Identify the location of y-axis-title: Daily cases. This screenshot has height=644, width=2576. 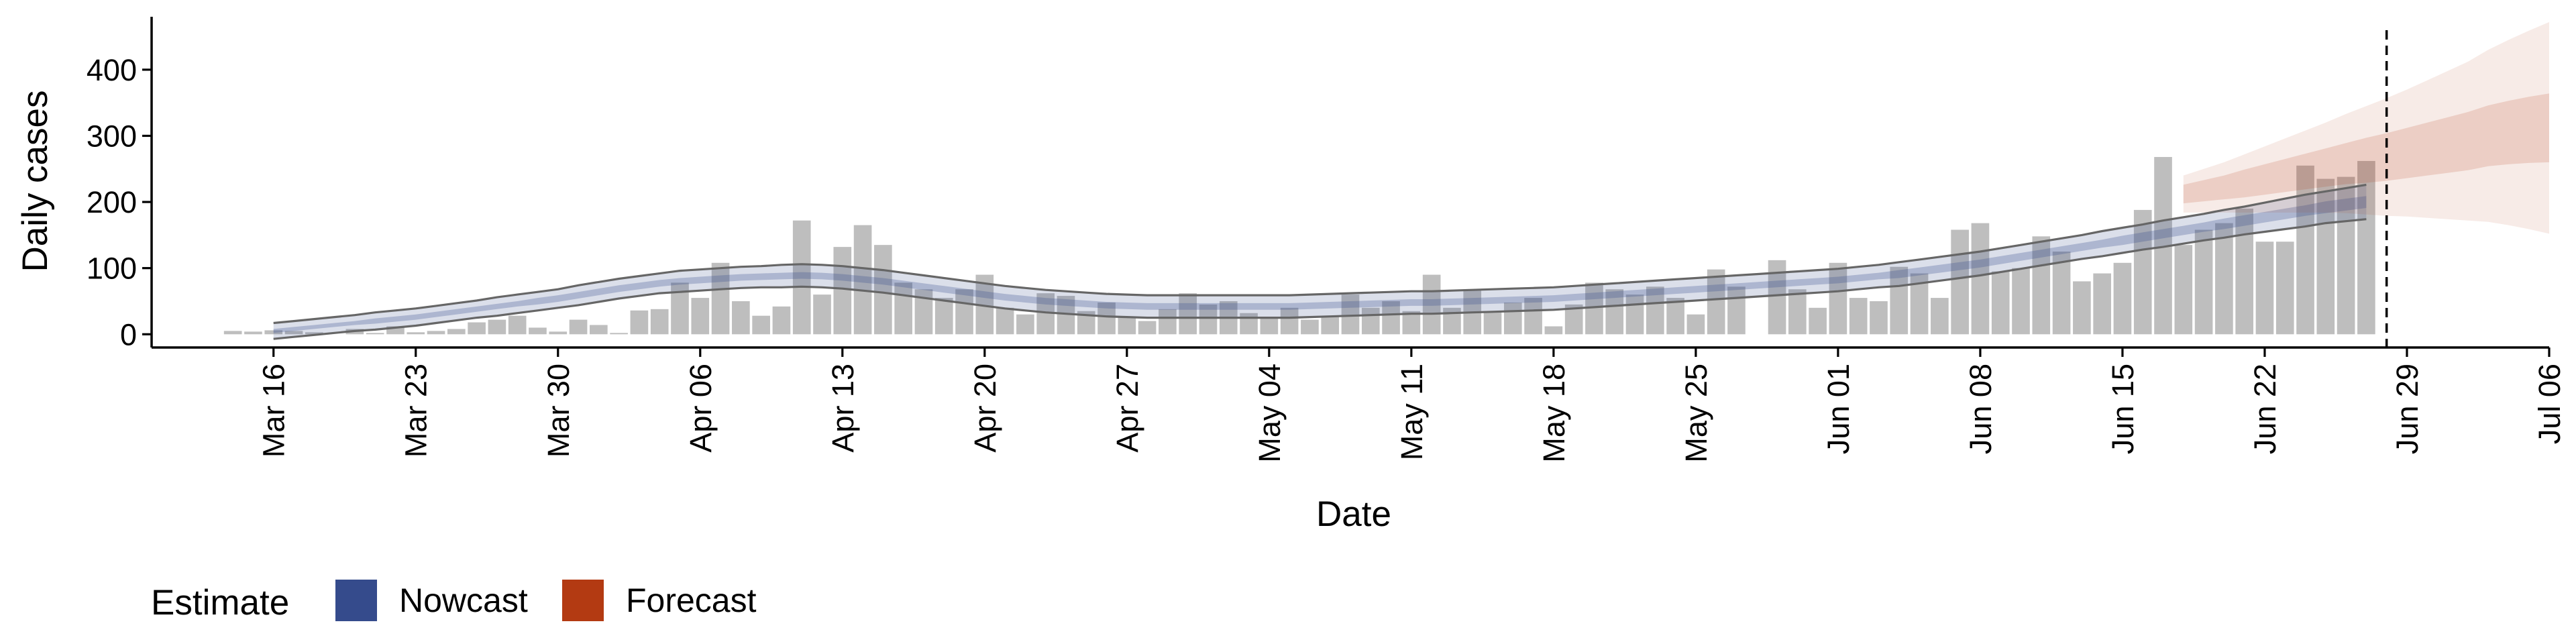
(35, 181).